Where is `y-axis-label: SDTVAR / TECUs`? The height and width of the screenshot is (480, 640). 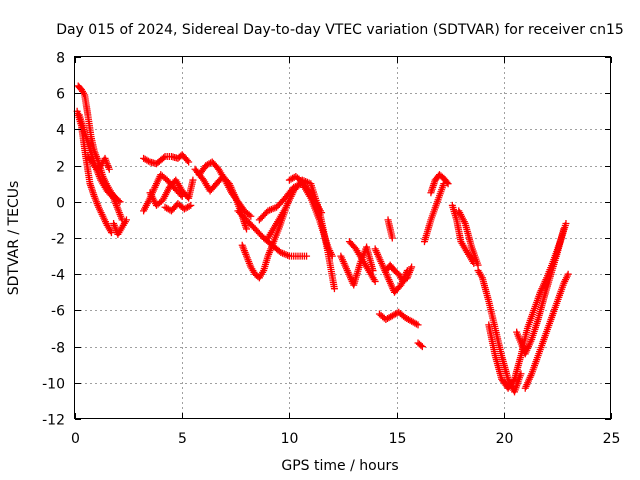 y-axis-label: SDTVAR / TECUs is located at coordinates (14, 238).